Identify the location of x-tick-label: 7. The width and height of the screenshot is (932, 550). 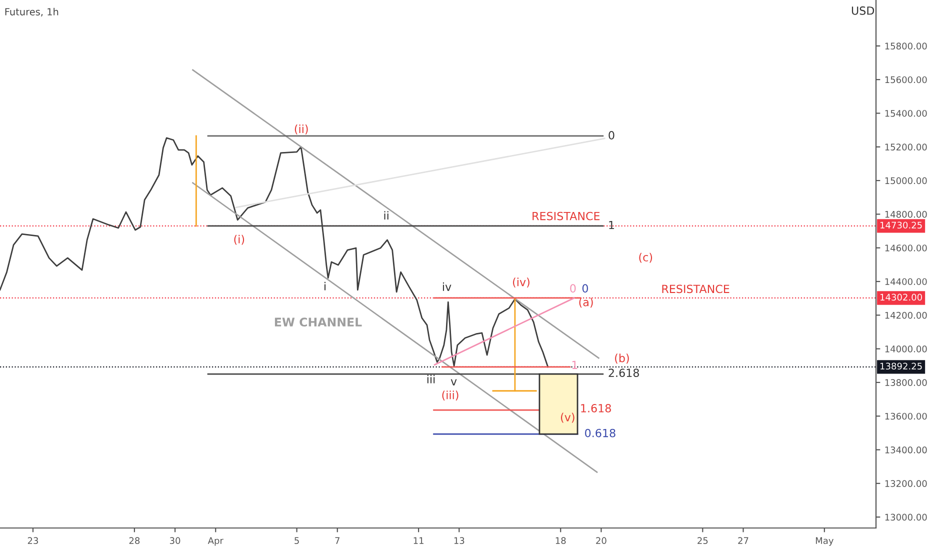
(337, 540).